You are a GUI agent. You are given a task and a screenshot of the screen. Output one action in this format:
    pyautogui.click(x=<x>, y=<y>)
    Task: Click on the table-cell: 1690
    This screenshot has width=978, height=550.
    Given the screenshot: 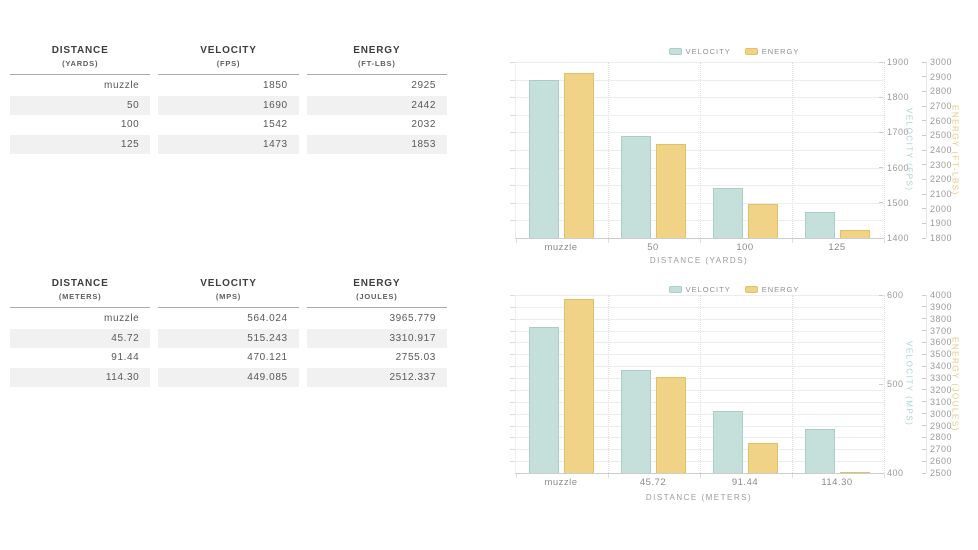 What is the action you would take?
    pyautogui.click(x=228, y=105)
    